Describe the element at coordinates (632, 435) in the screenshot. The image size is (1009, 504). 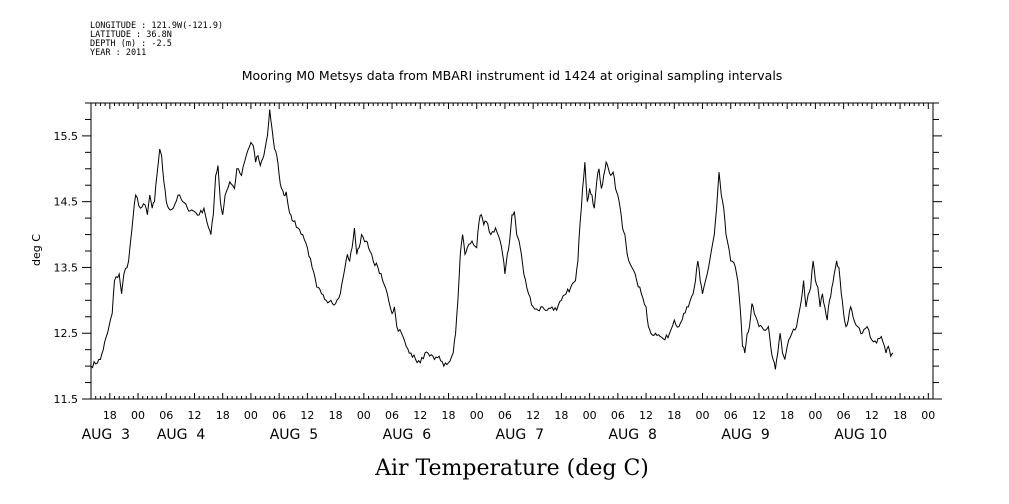
I see `x-day-label: AUG 8` at that location.